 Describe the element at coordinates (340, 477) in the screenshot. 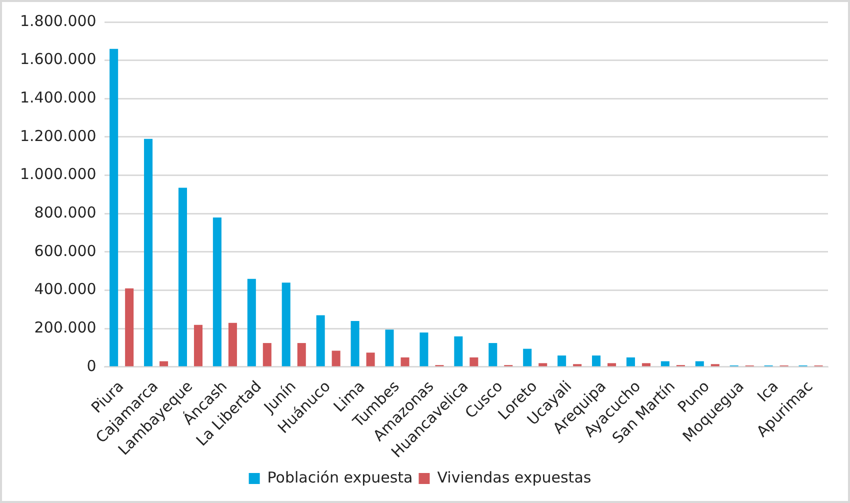

I see `legend-label: Población expuesta` at that location.